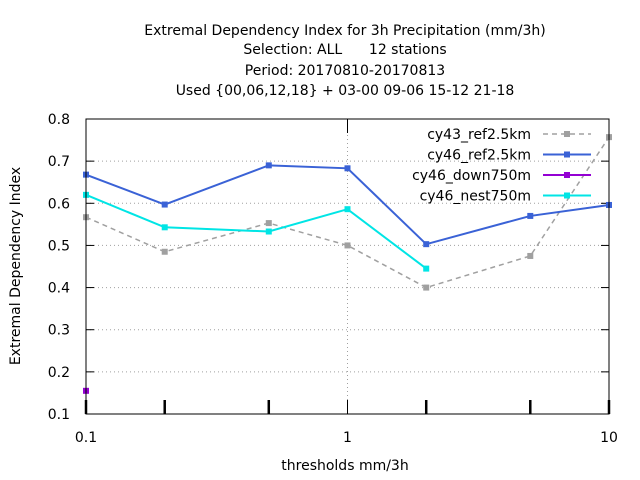 The width and height of the screenshot is (640, 480). What do you see at coordinates (86, 438) in the screenshot?
I see `x-tick-label: 0.1` at bounding box center [86, 438].